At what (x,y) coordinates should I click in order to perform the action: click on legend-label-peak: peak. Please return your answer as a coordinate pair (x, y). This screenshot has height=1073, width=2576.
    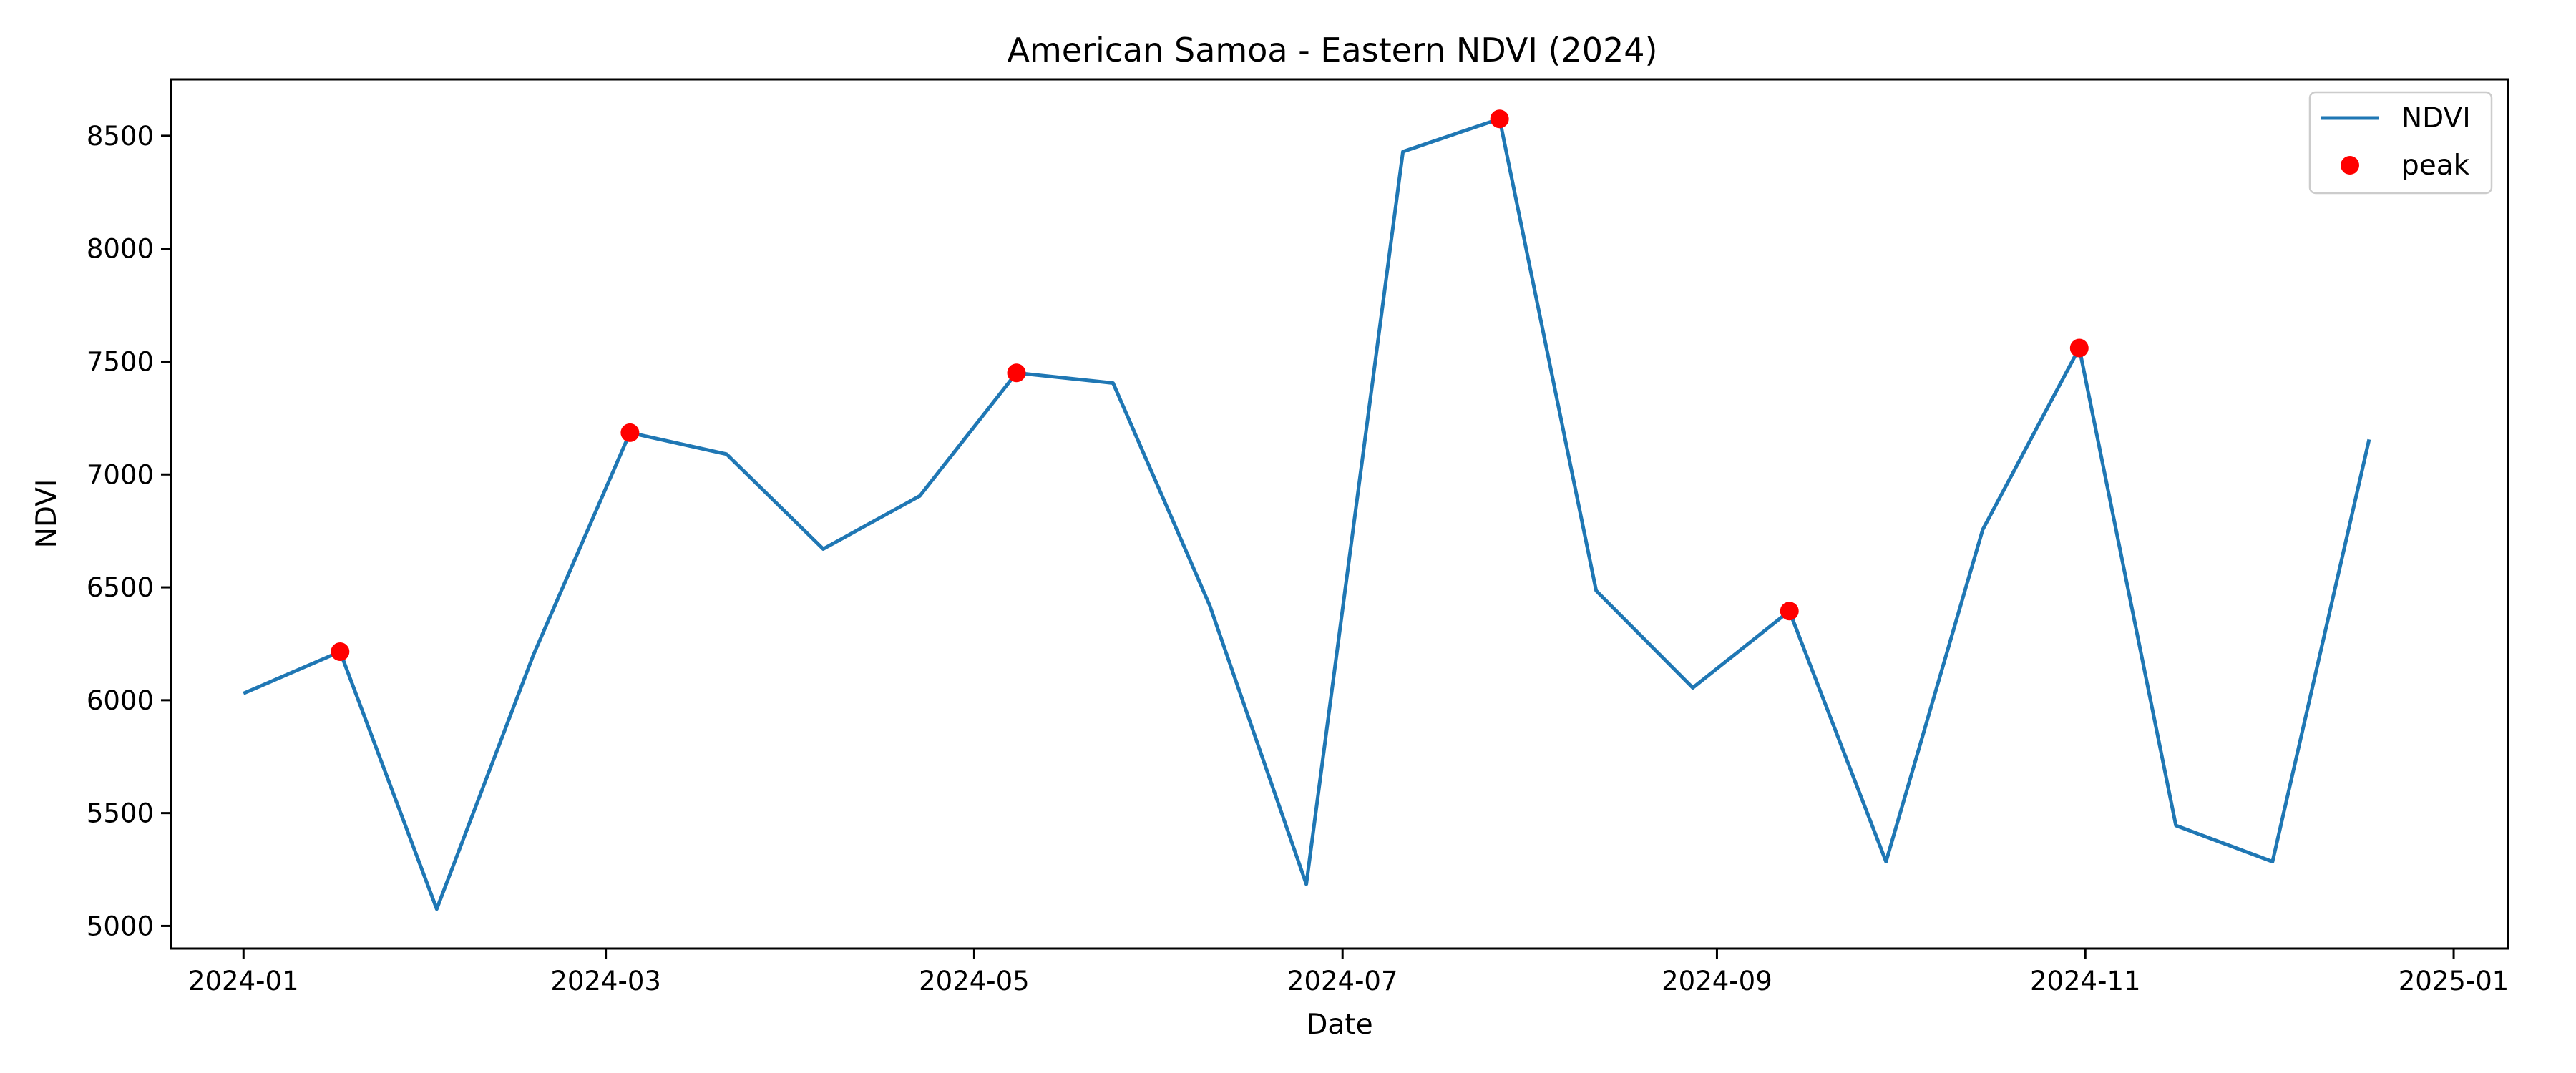
    Looking at the image, I should click on (2435, 166).